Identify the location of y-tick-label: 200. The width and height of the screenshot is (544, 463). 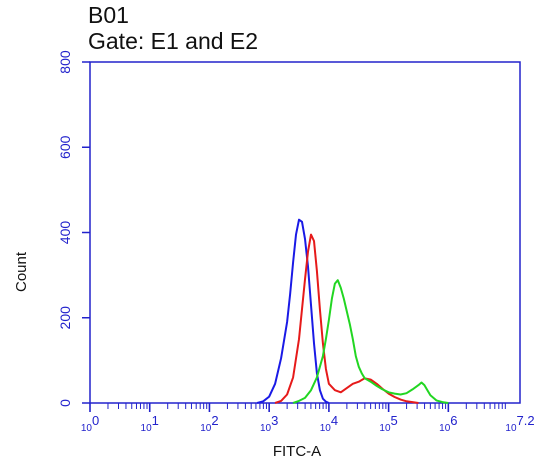
(65, 318).